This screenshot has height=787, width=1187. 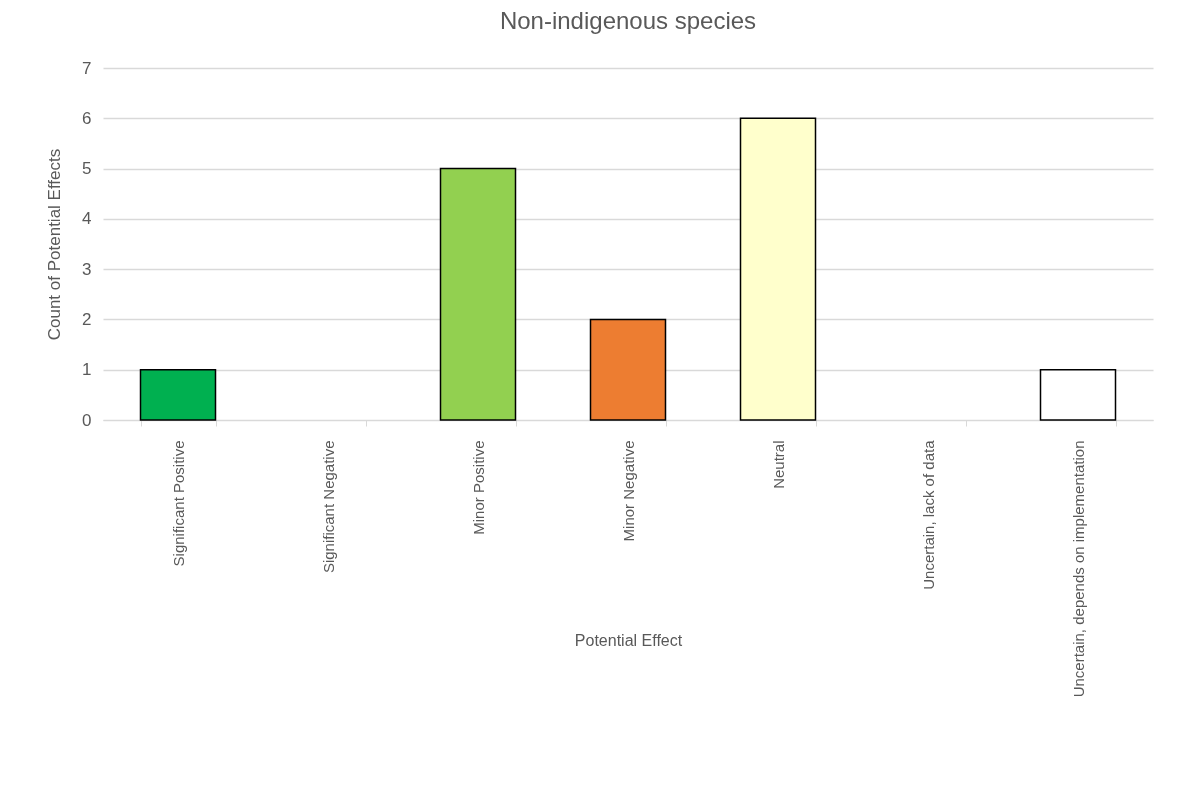 I want to click on x-tick-label: Neutral, so click(x=778, y=464).